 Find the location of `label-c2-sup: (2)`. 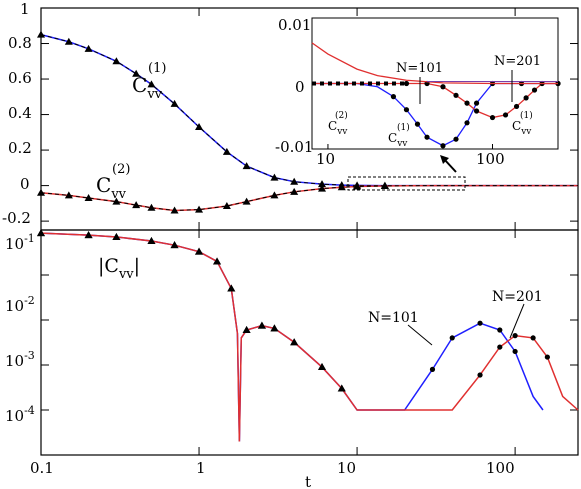

label-c2-sup: (2) is located at coordinates (121, 169).